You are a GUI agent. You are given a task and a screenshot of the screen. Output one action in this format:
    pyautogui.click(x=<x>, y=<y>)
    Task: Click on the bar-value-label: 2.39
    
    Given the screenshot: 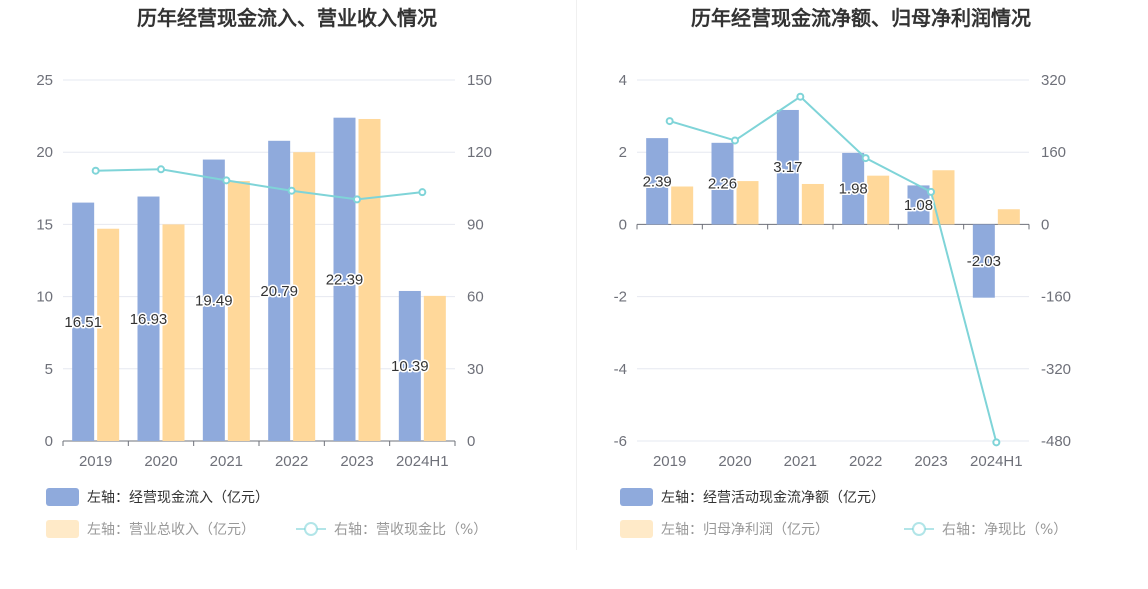 What is the action you would take?
    pyautogui.click(x=657, y=181)
    